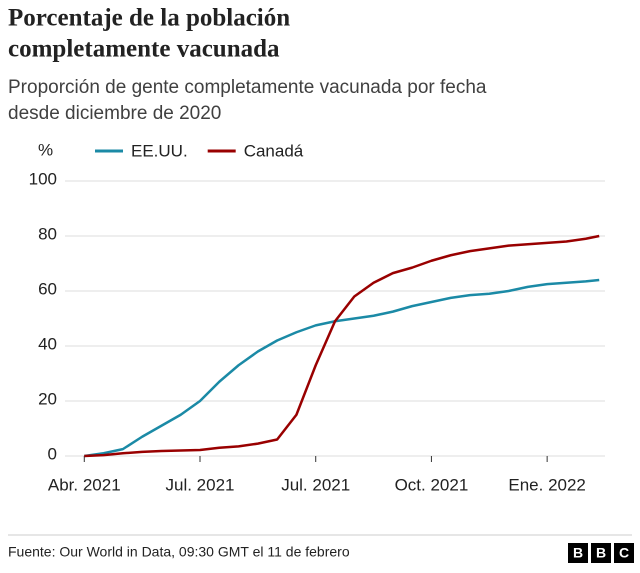  Describe the element at coordinates (149, 18) in the screenshot. I see `chart-title: Porcentaje de la población` at that location.